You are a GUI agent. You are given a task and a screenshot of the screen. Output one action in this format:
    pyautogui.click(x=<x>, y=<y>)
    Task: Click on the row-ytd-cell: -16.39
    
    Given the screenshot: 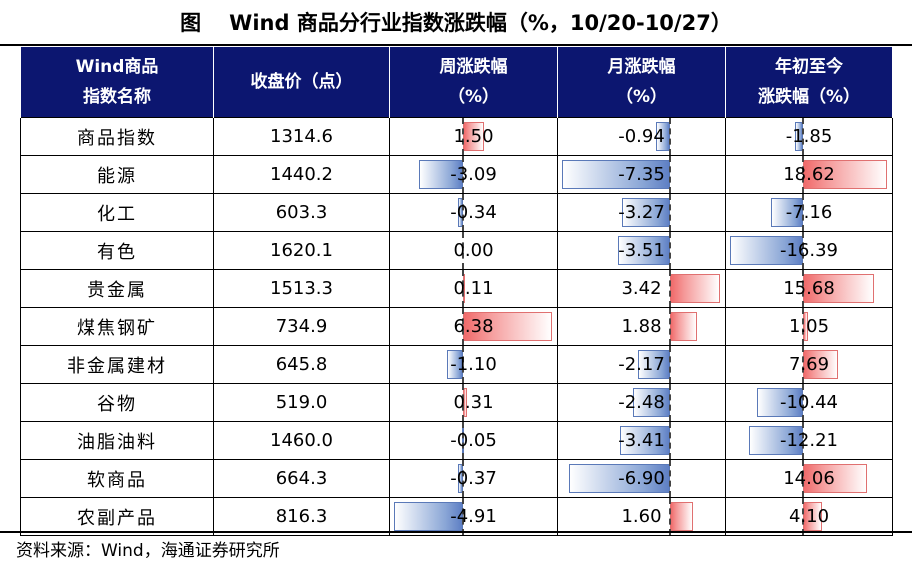 What is the action you would take?
    pyautogui.click(x=809, y=250)
    